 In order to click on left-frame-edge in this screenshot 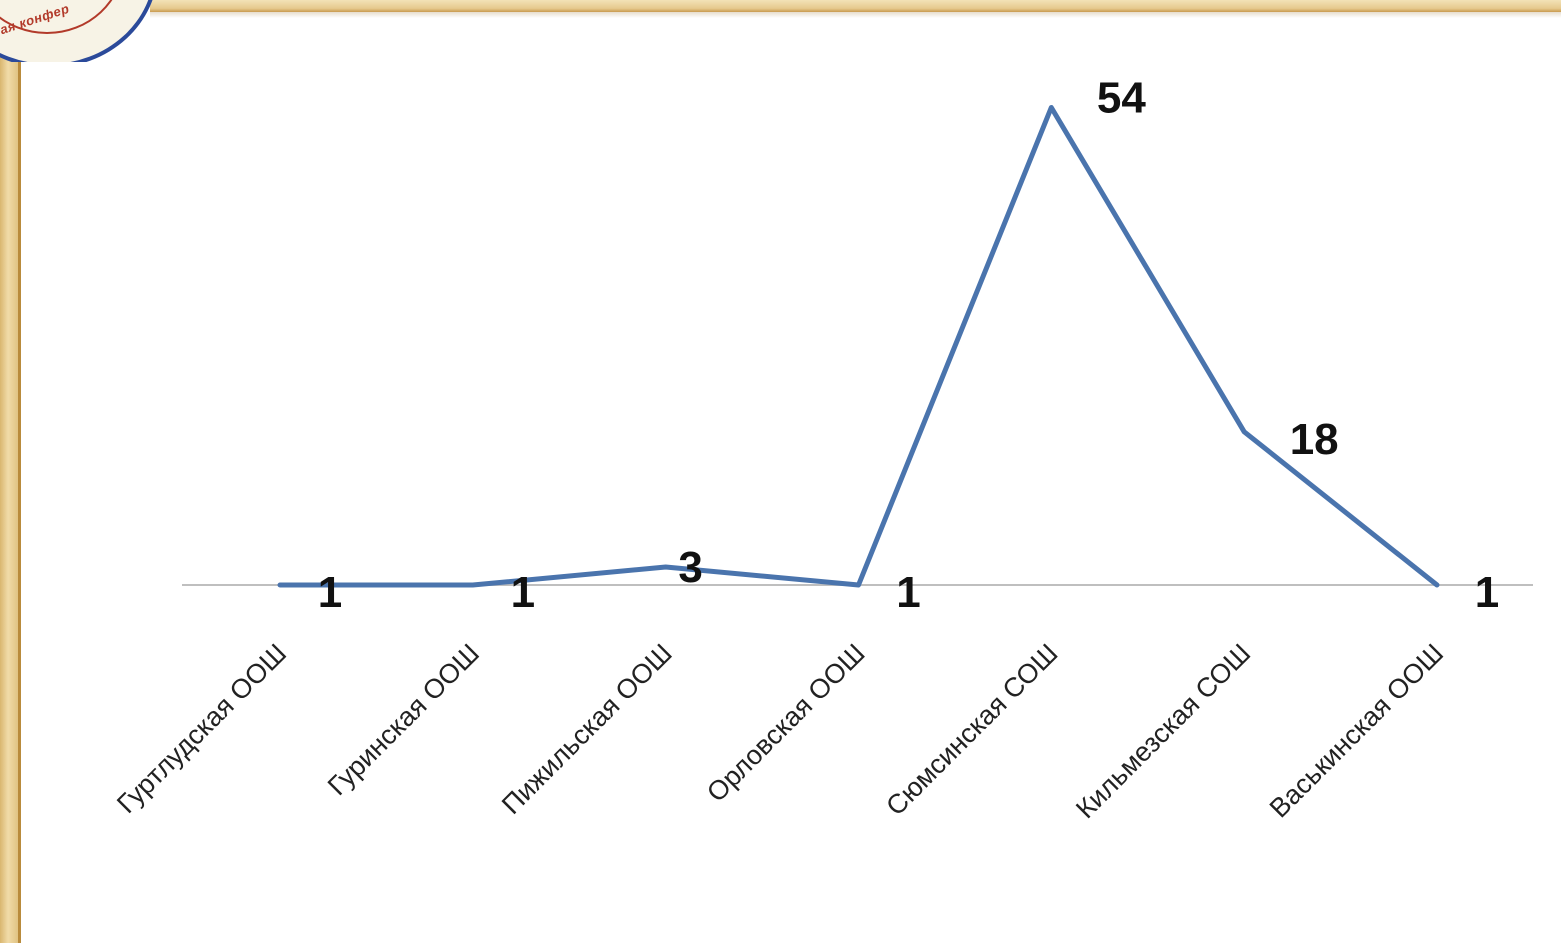, I will do `click(19, 501)`.